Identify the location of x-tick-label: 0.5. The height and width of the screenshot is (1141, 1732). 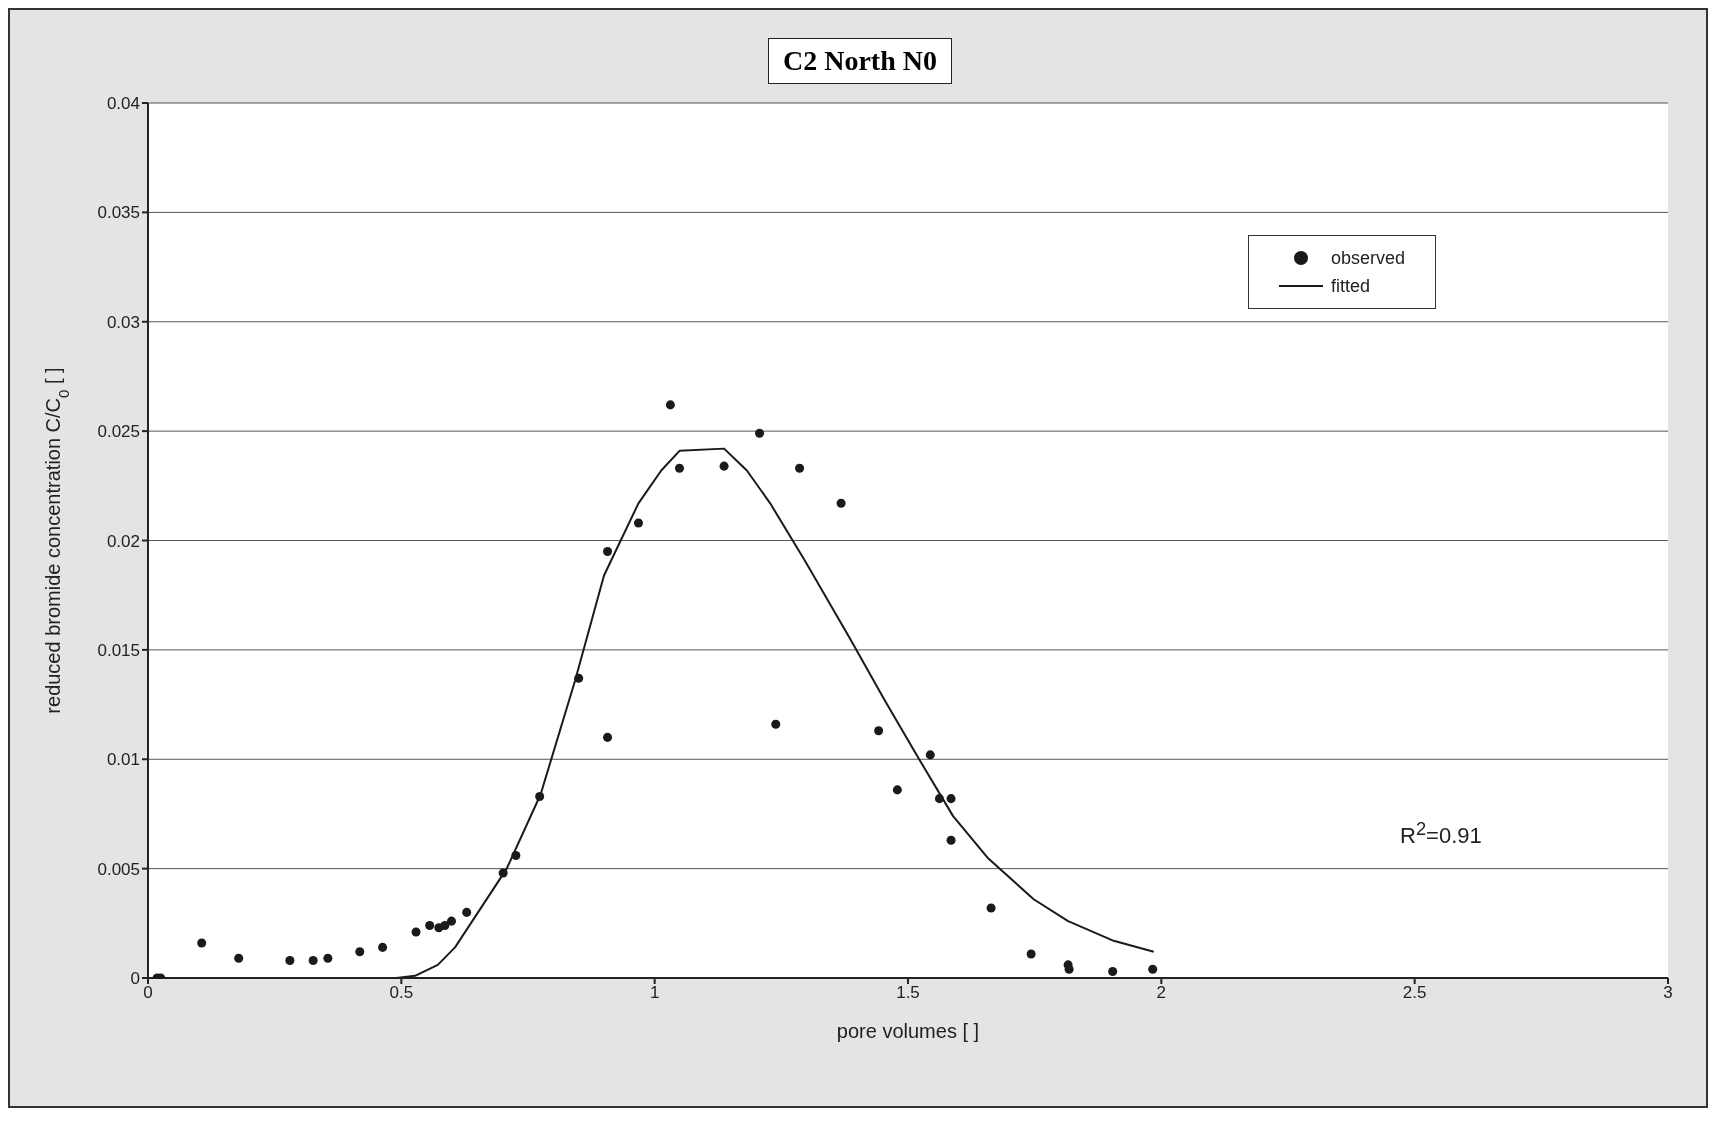
(401, 993).